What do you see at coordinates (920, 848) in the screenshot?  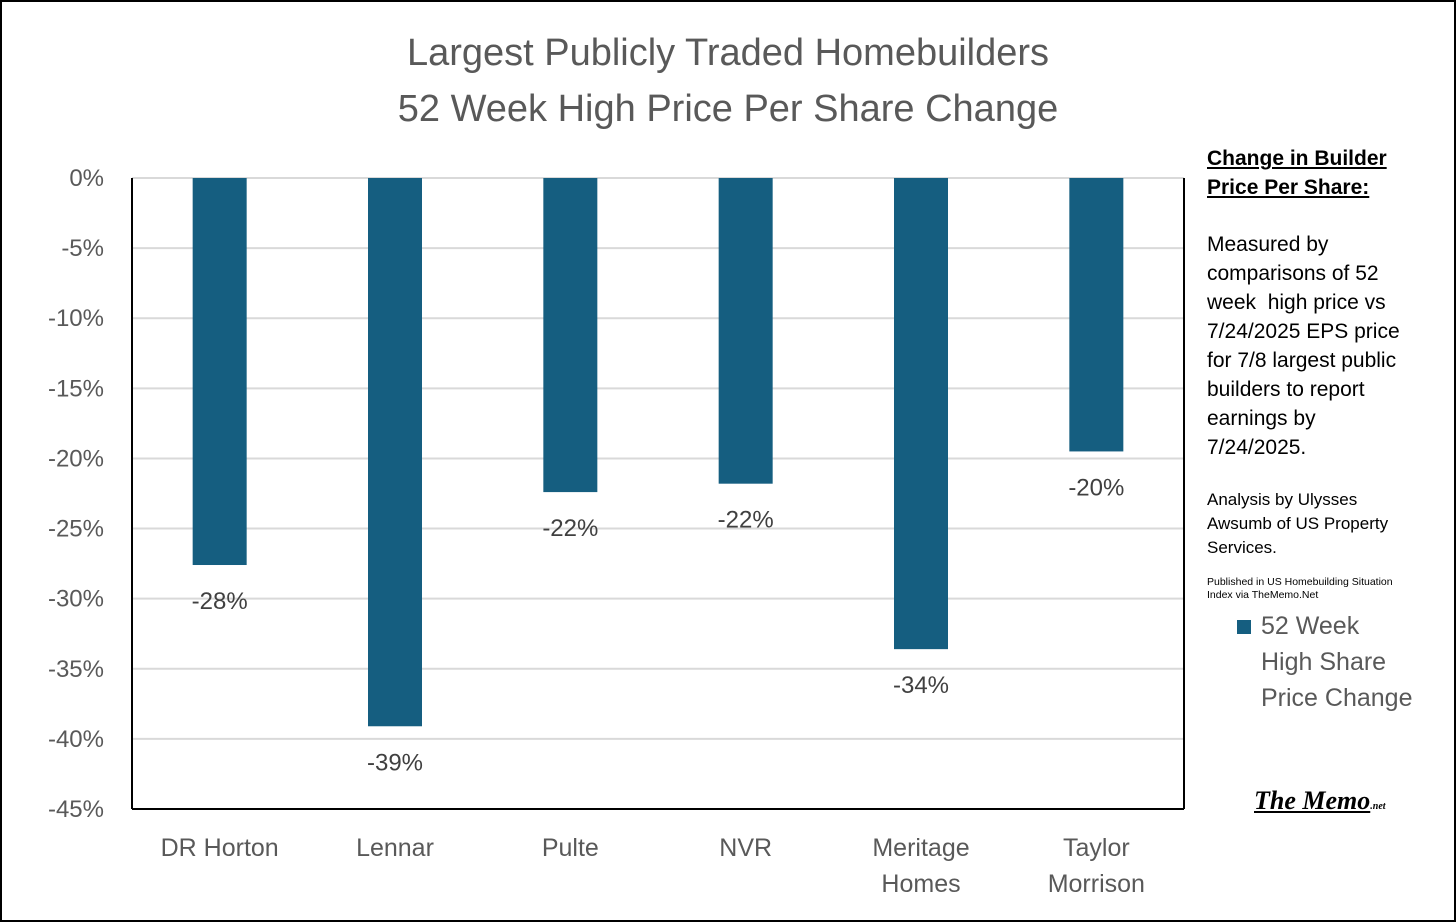 I see `x-tick-label: Meritage` at bounding box center [920, 848].